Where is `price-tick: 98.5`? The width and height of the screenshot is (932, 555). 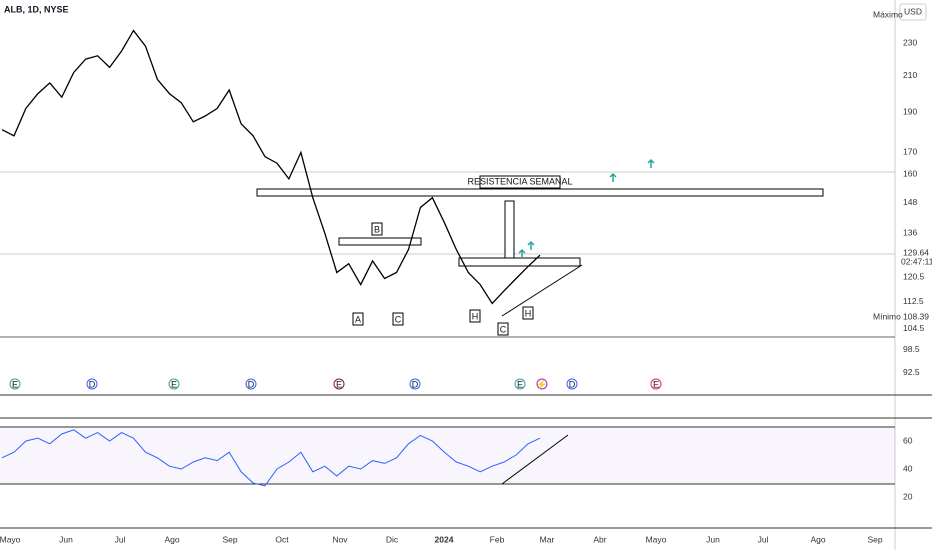
price-tick: 98.5 is located at coordinates (911, 349).